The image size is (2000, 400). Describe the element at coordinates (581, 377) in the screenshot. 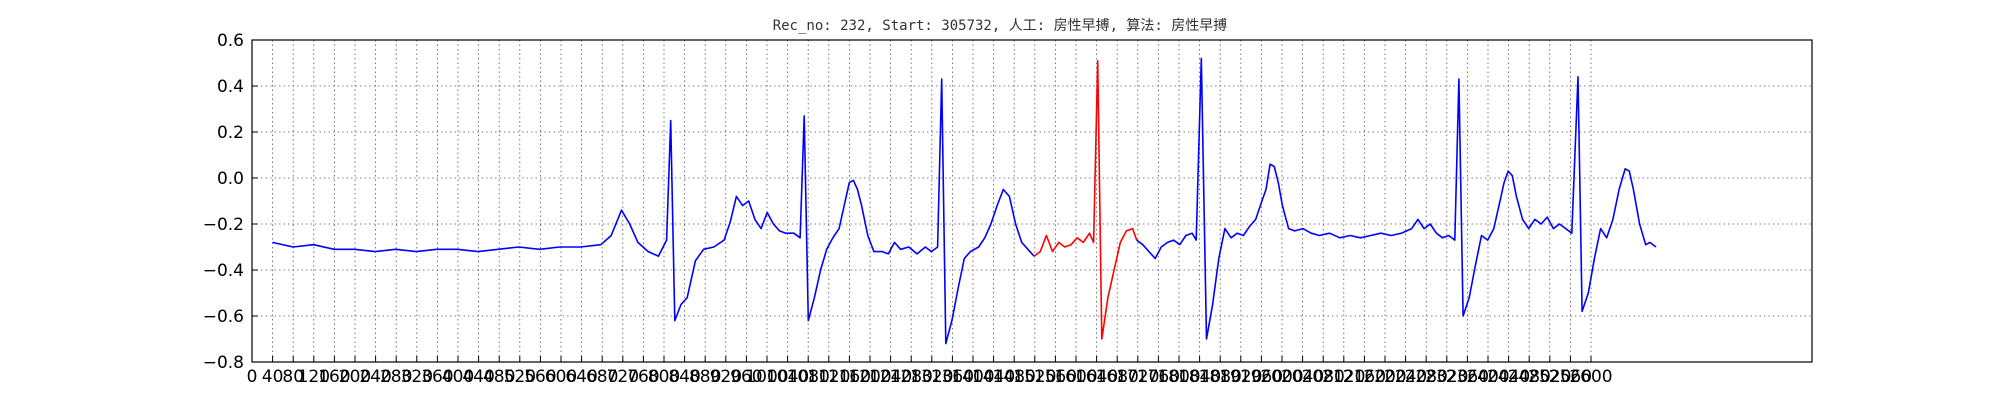

I see `x-tick-label: 640` at that location.